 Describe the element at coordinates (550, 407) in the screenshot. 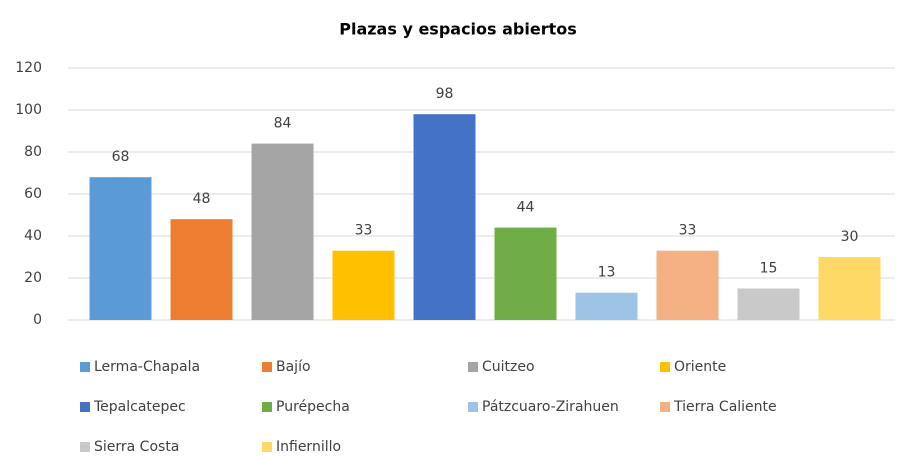

I see `legend-label: Pátzcuaro-Zirahuen` at that location.